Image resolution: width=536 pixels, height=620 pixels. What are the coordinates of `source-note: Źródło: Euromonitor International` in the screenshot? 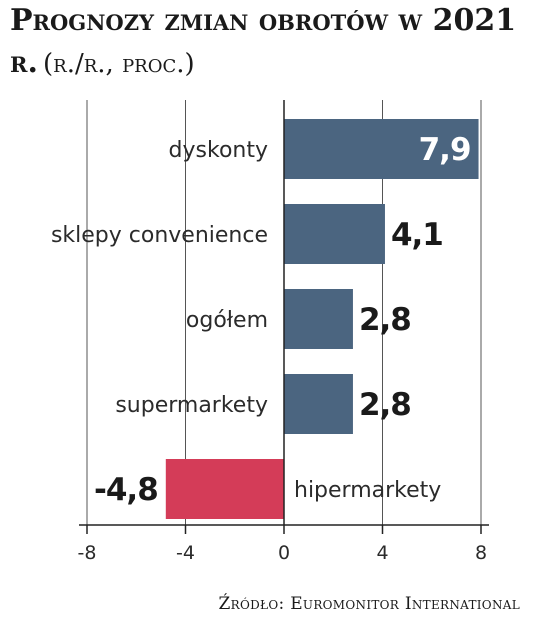 It's located at (369, 604).